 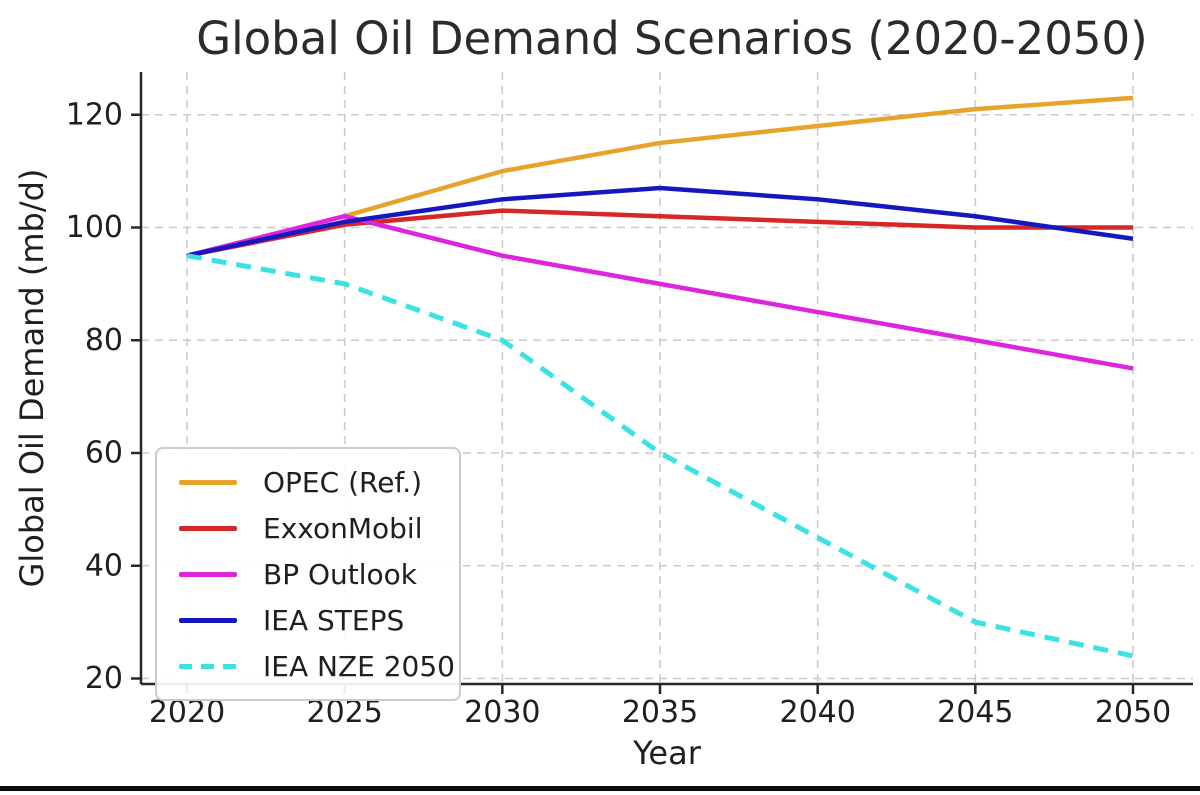 I want to click on y-tick-label-60: 60, so click(x=104, y=453).